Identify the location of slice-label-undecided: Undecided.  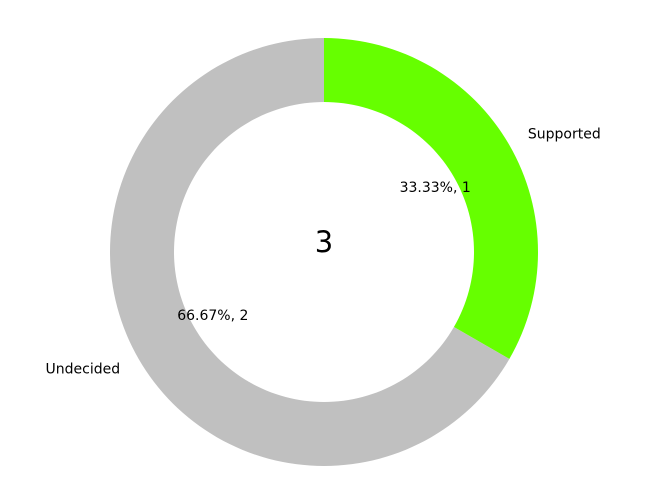
(83, 370).